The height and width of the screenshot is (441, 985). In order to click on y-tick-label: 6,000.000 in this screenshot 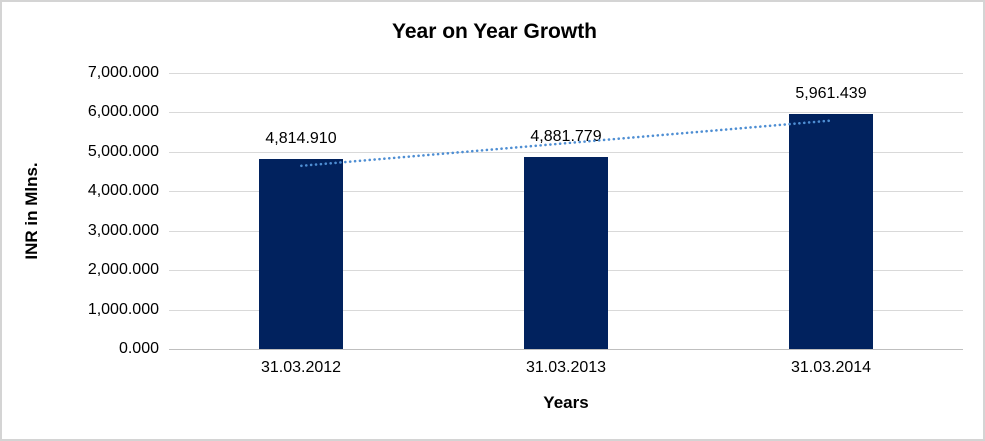, I will do `click(123, 111)`.